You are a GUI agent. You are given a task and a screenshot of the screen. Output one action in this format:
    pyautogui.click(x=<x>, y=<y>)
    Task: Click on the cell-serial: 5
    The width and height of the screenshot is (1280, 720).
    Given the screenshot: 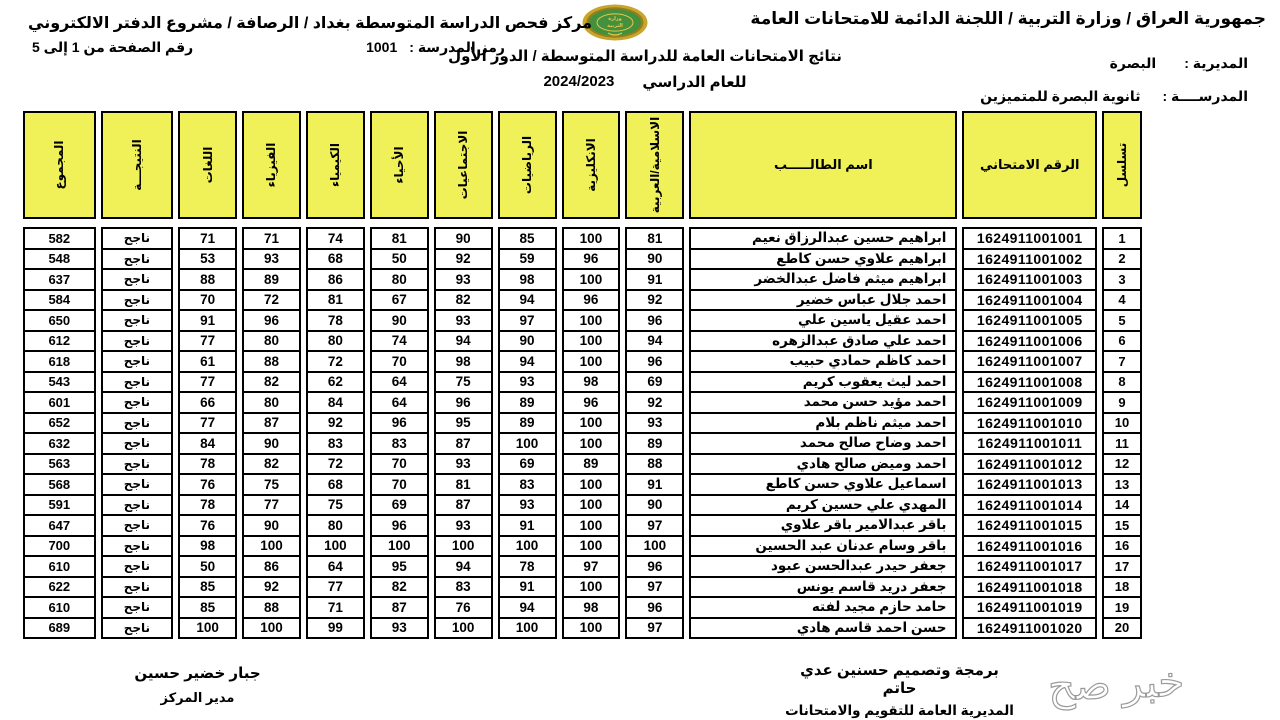 What is the action you would take?
    pyautogui.click(x=1122, y=321)
    